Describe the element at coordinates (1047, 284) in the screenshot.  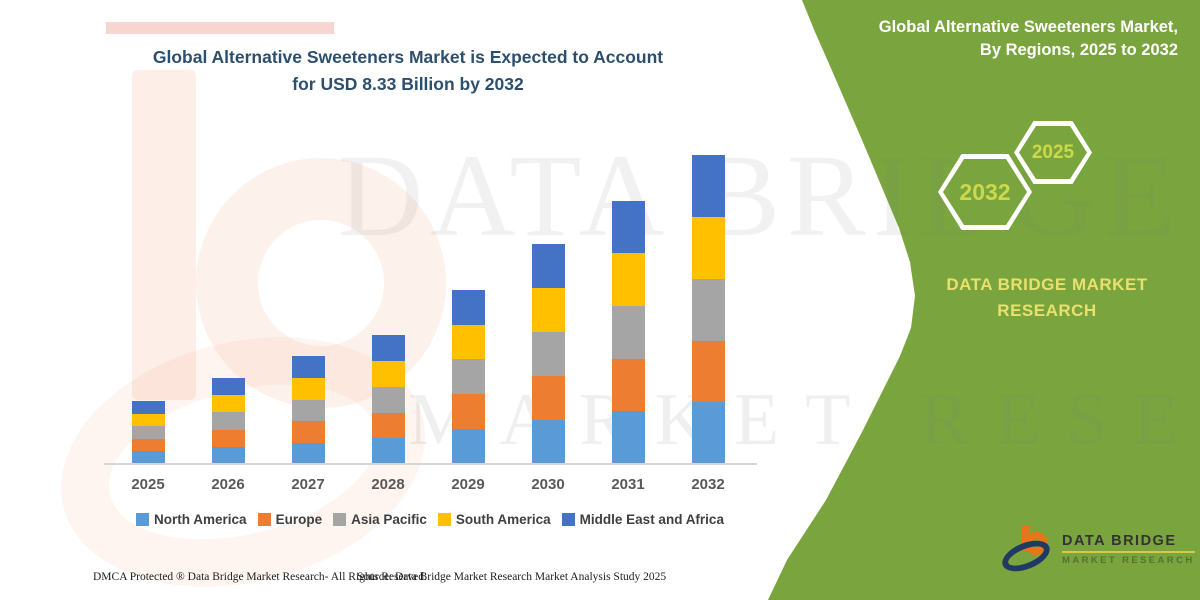
I see `brand-name-line1: DATA BRIDGE MARKET` at that location.